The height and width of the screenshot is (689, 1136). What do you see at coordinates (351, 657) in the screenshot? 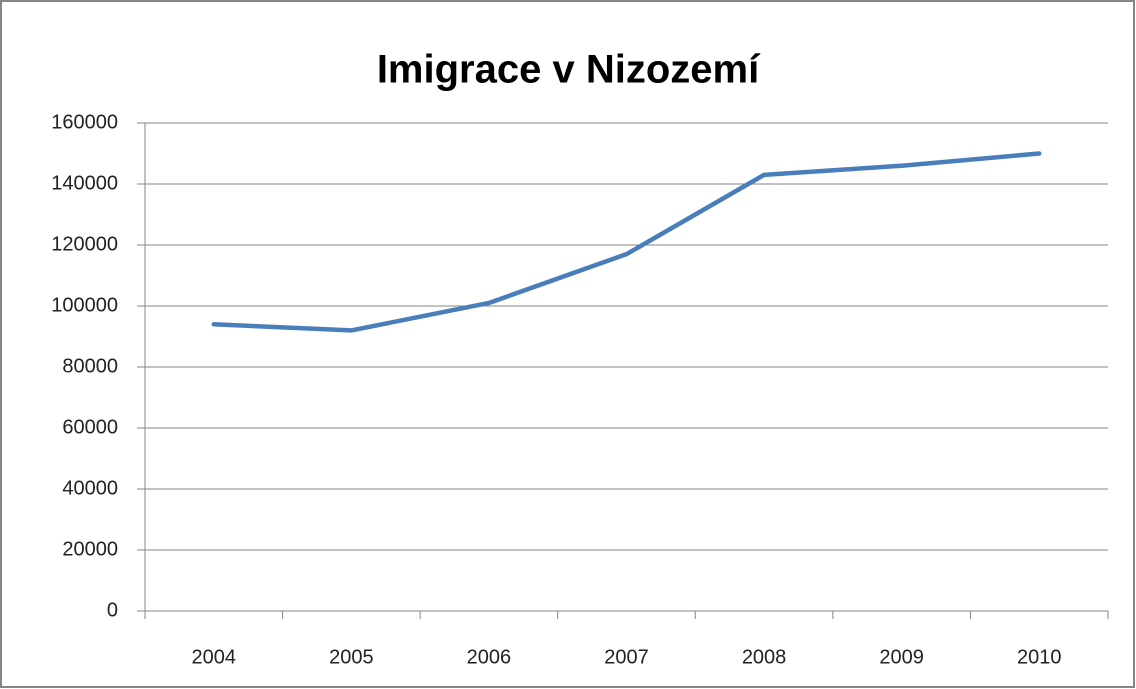
I see `x-tick-label: 2005` at bounding box center [351, 657].